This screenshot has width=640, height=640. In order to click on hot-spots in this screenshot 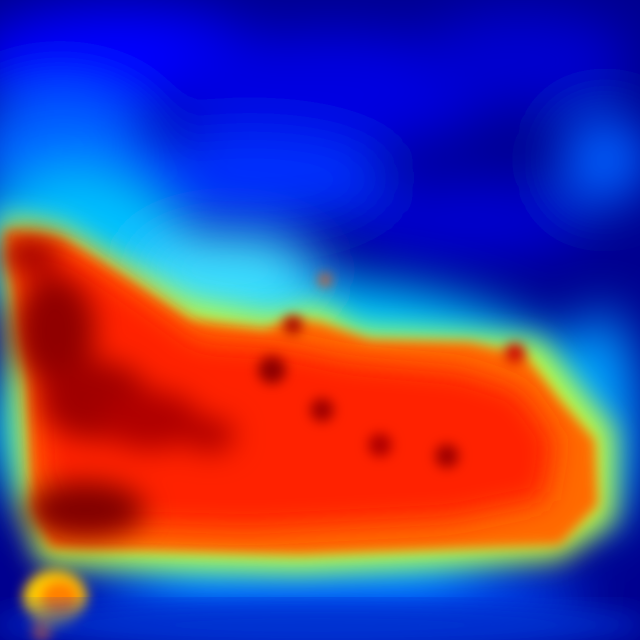, I will do `click(391, 371)`.